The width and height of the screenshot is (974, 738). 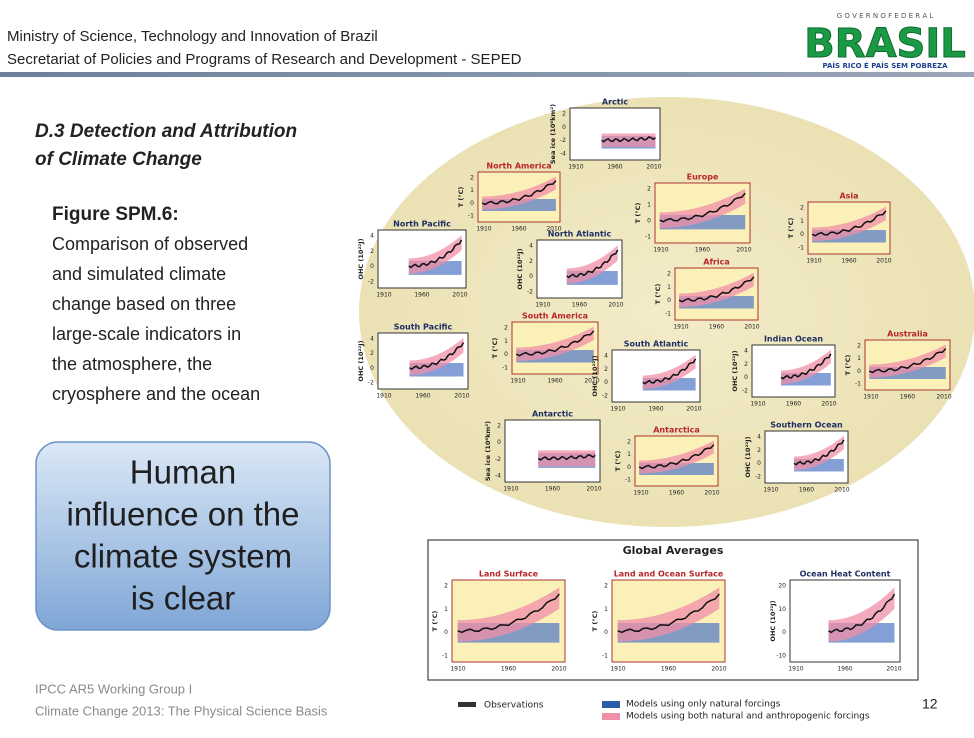 I want to click on callout-line: climate system, so click(x=183, y=556).